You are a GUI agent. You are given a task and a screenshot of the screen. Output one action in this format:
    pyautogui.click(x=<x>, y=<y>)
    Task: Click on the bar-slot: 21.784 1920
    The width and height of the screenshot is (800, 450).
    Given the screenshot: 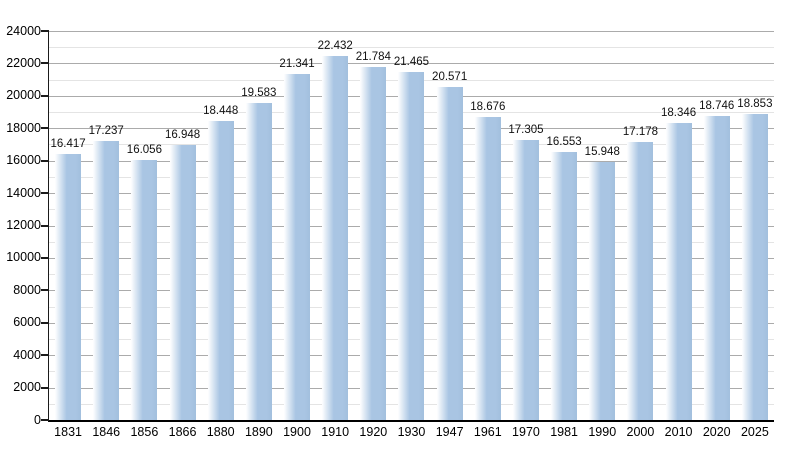 What is the action you would take?
    pyautogui.click(x=373, y=235)
    